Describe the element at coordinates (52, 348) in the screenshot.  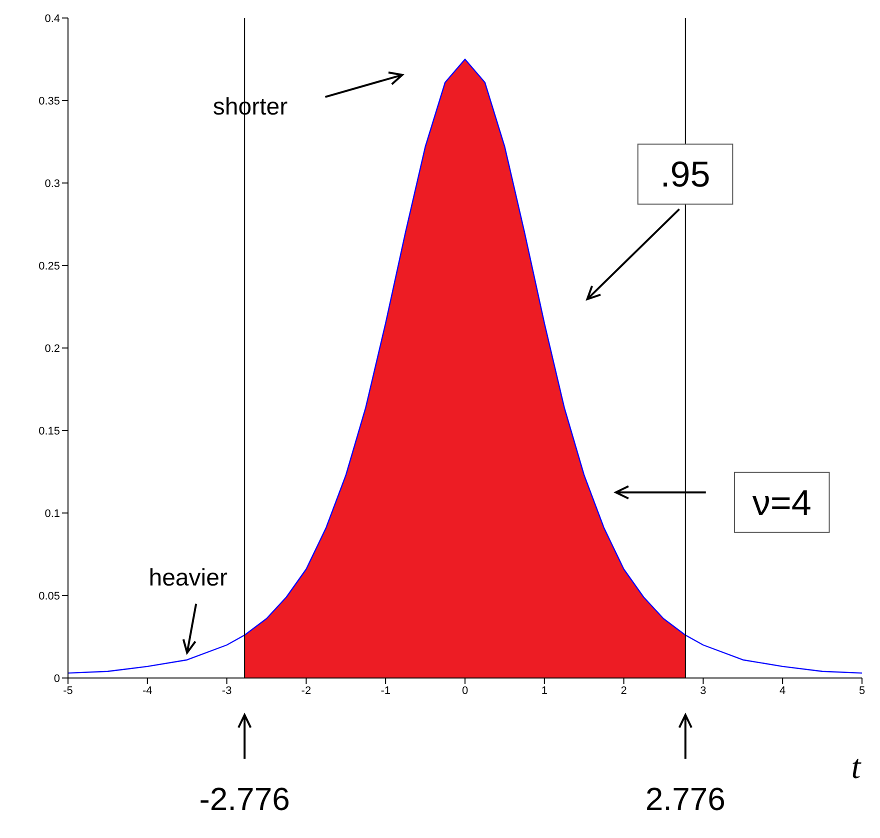
I see `y-tick-label: 0.2` at that location.